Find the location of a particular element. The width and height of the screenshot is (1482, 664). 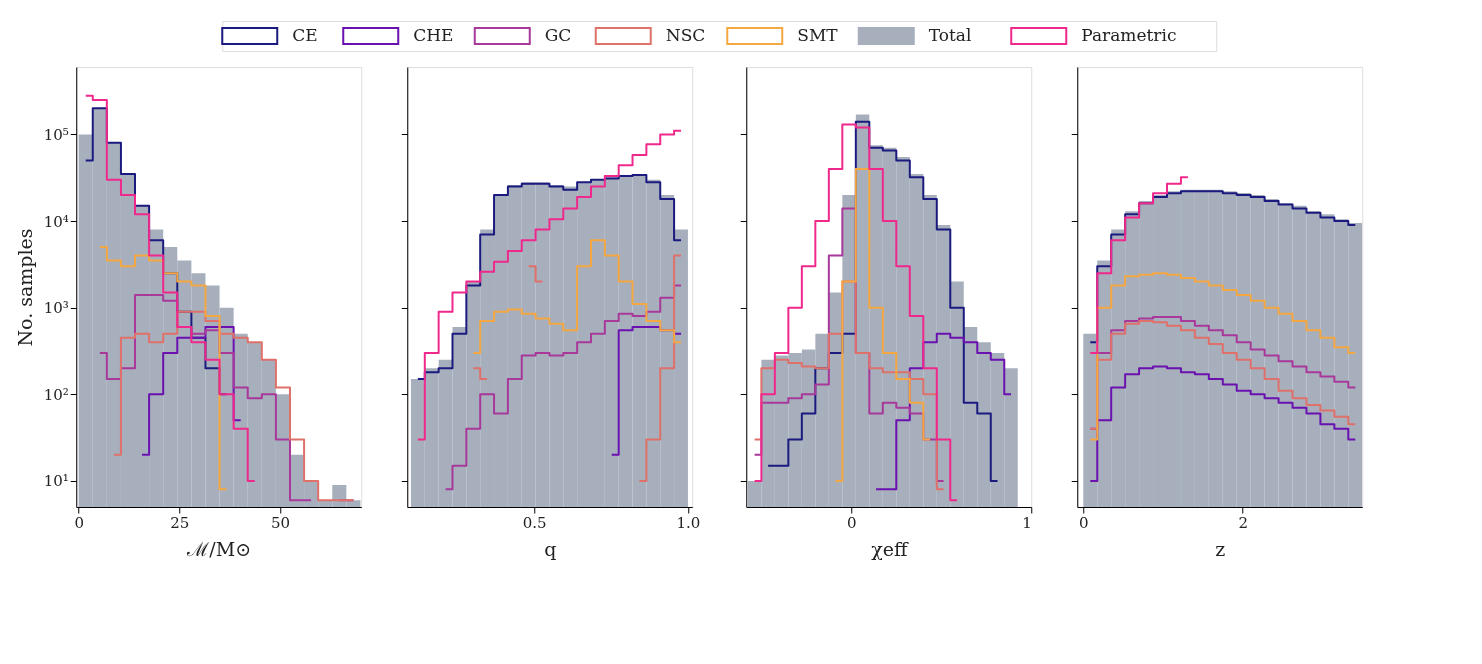

legend-label: SMT is located at coordinates (818, 35).